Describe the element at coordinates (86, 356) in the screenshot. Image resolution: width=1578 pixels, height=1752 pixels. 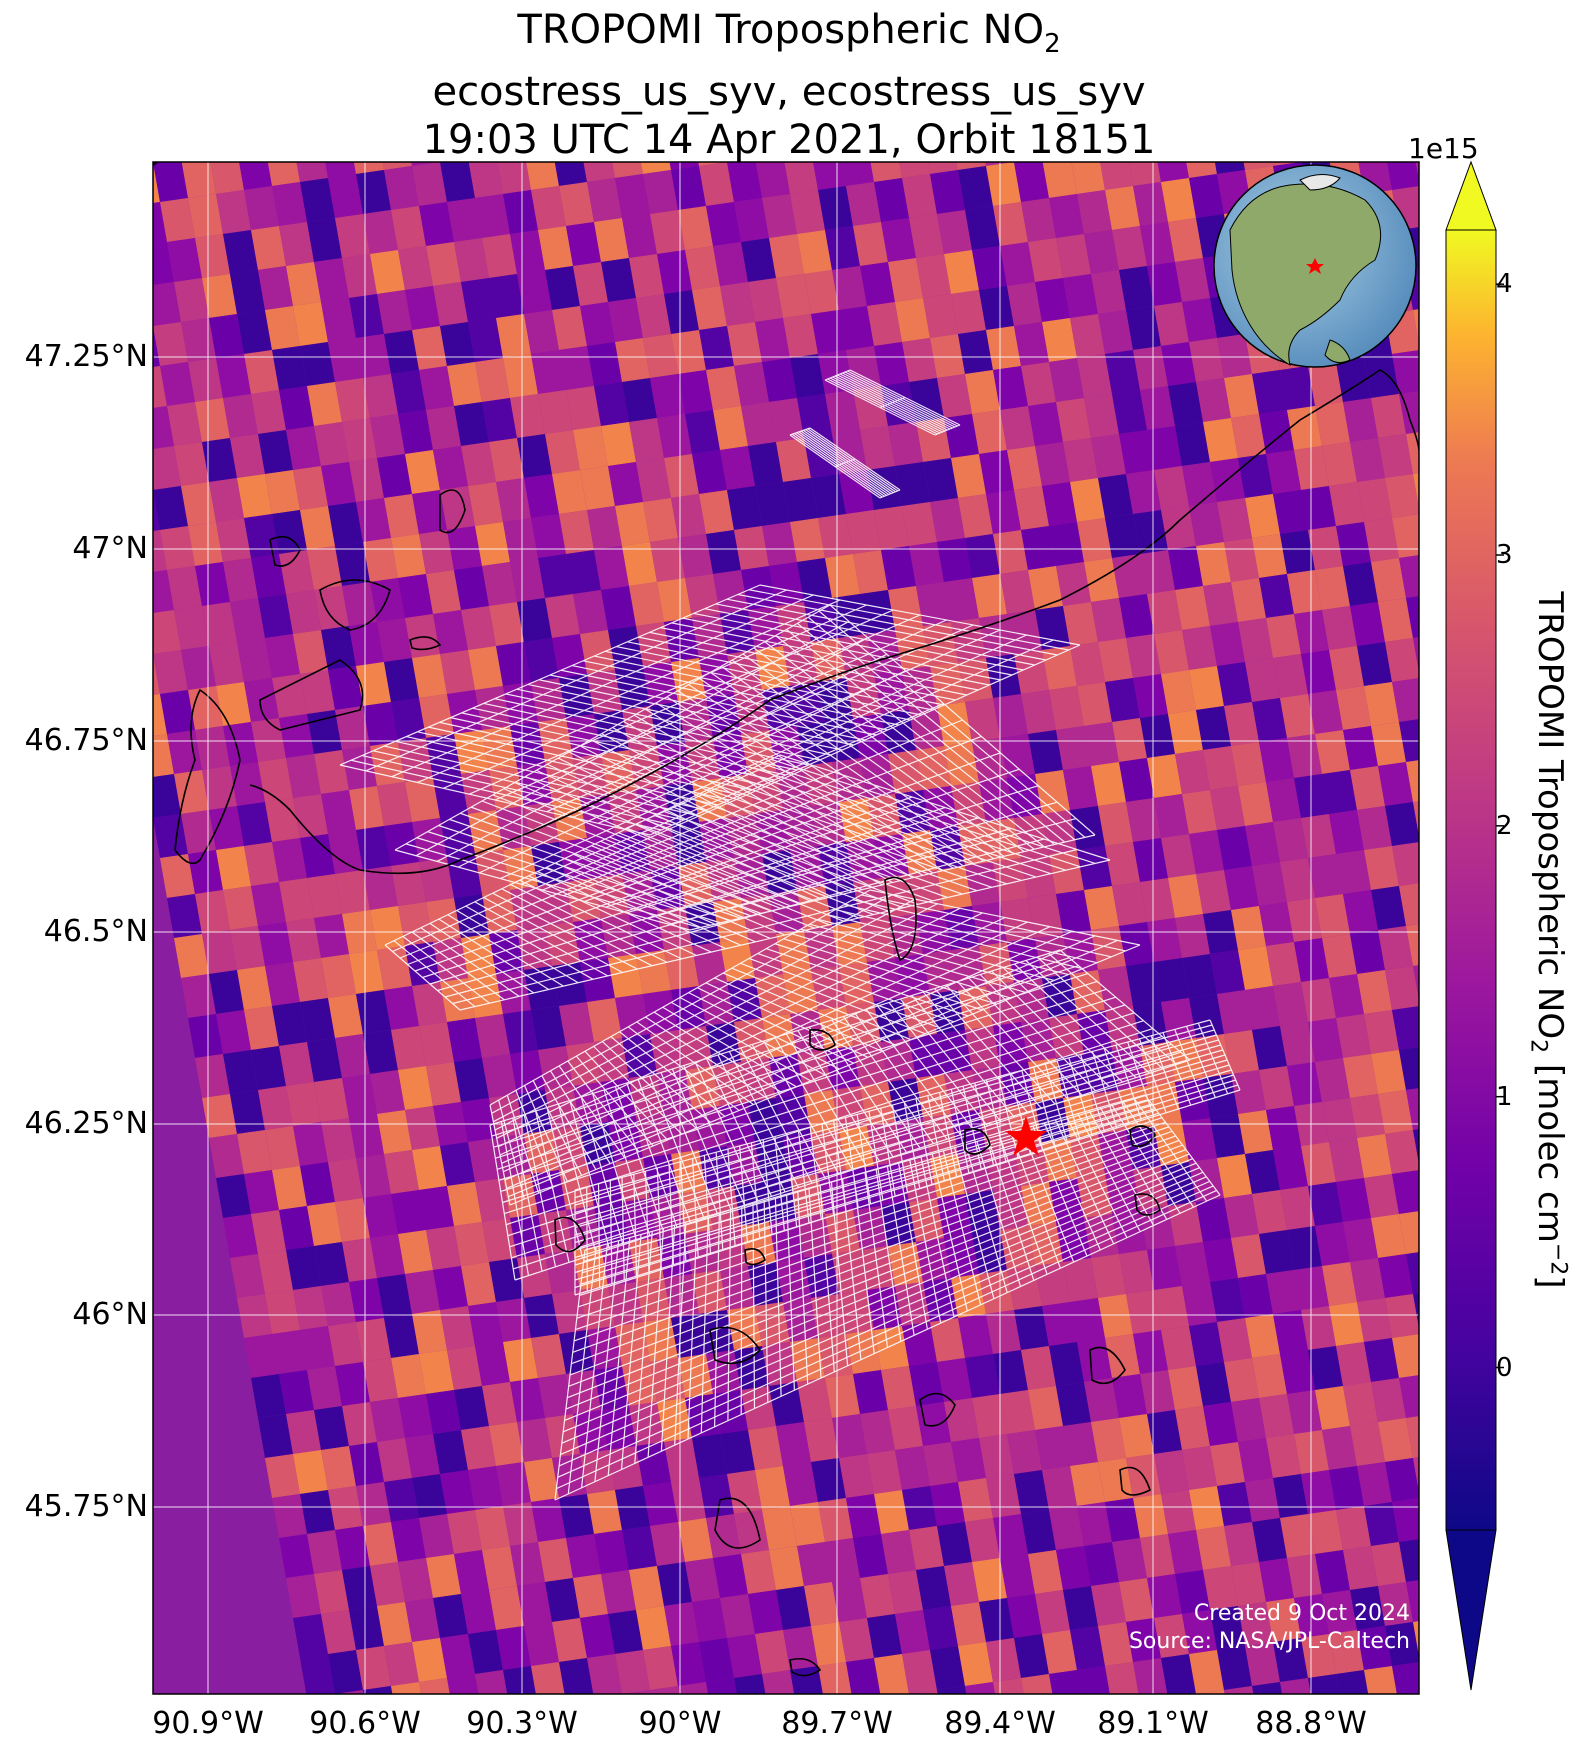
I see `lat-tick-label: 47.25°N` at that location.